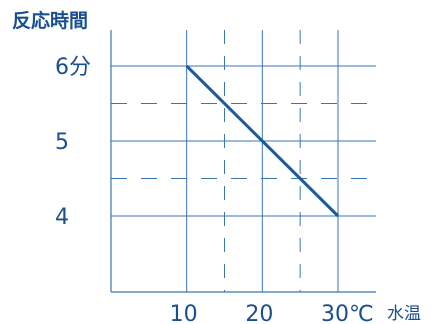 The height and width of the screenshot is (324, 431). What do you see at coordinates (259, 313) in the screenshot?
I see `x-tick-label-20: 20` at bounding box center [259, 313].